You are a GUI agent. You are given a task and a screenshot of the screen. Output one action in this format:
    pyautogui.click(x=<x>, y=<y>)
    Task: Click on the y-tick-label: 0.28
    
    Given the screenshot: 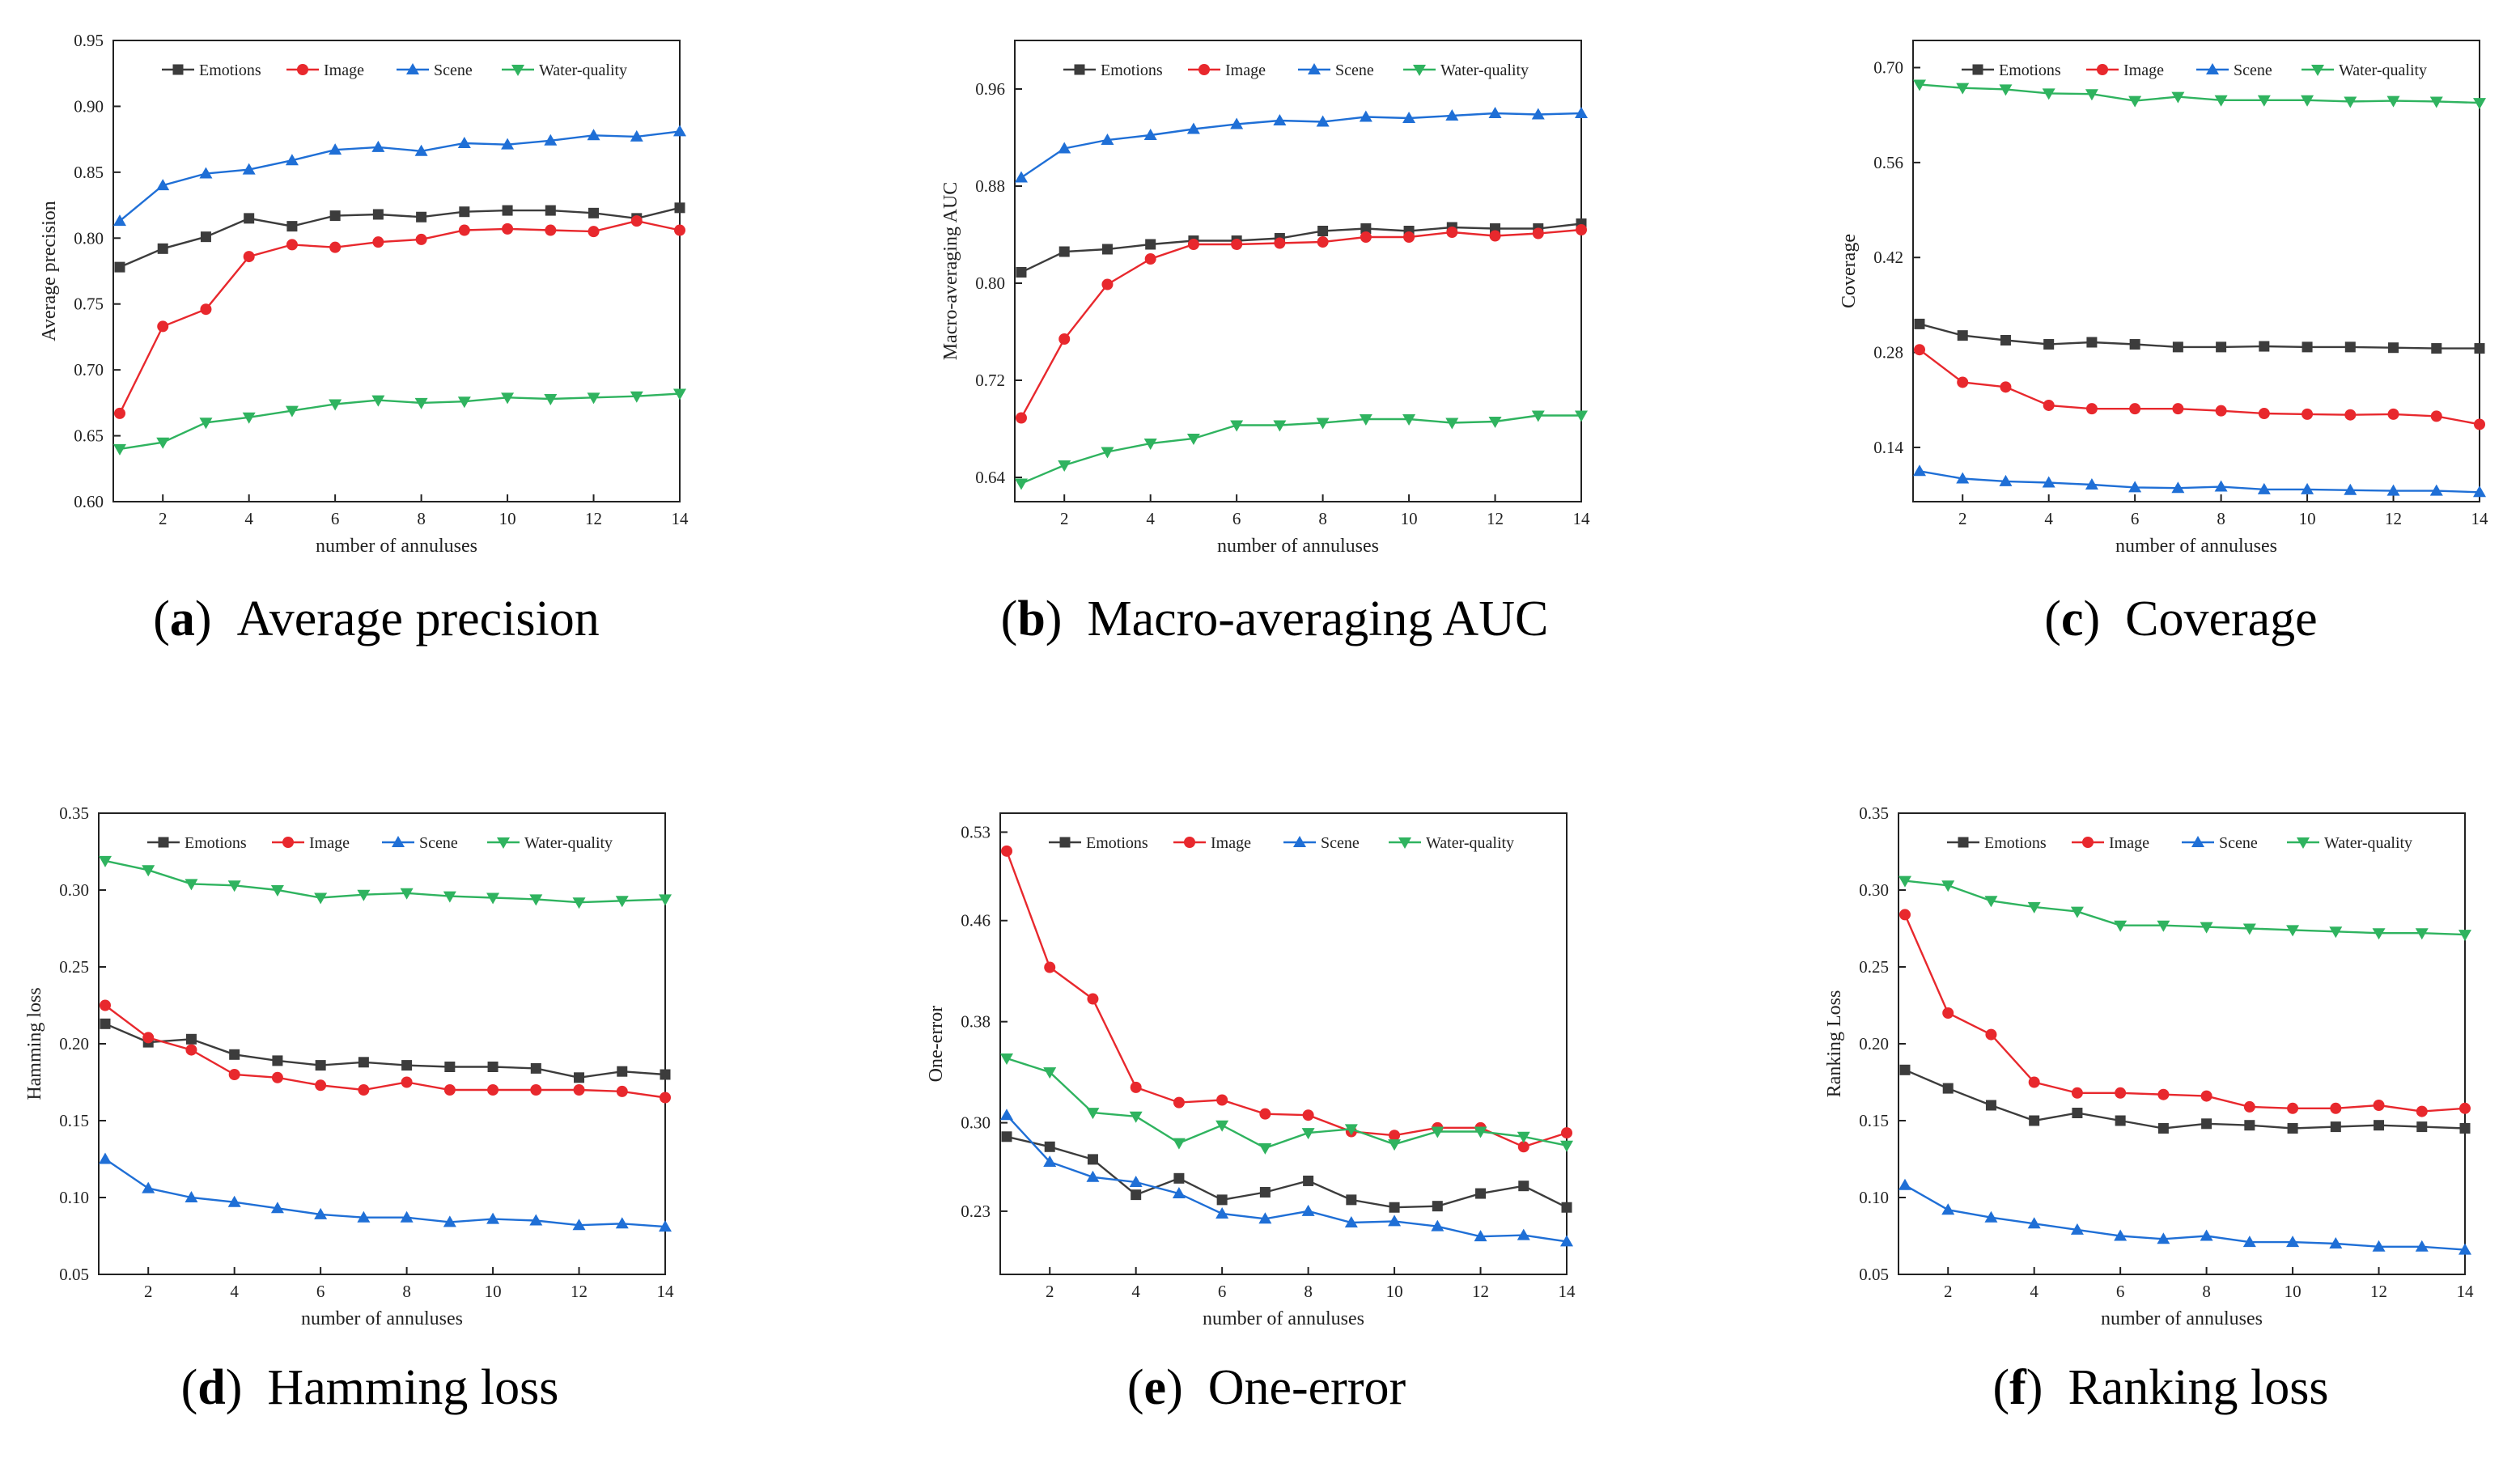 What is the action you would take?
    pyautogui.click(x=1888, y=352)
    